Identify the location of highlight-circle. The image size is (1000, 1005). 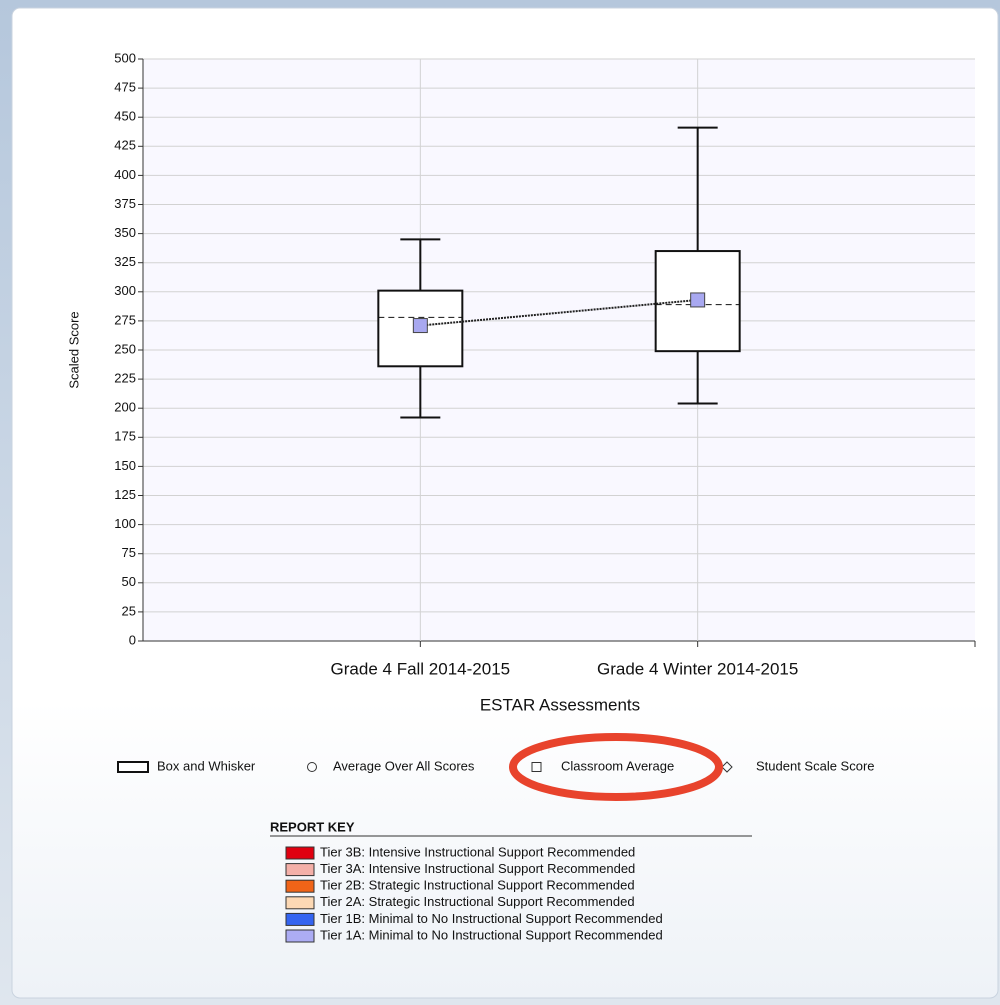
(616, 767).